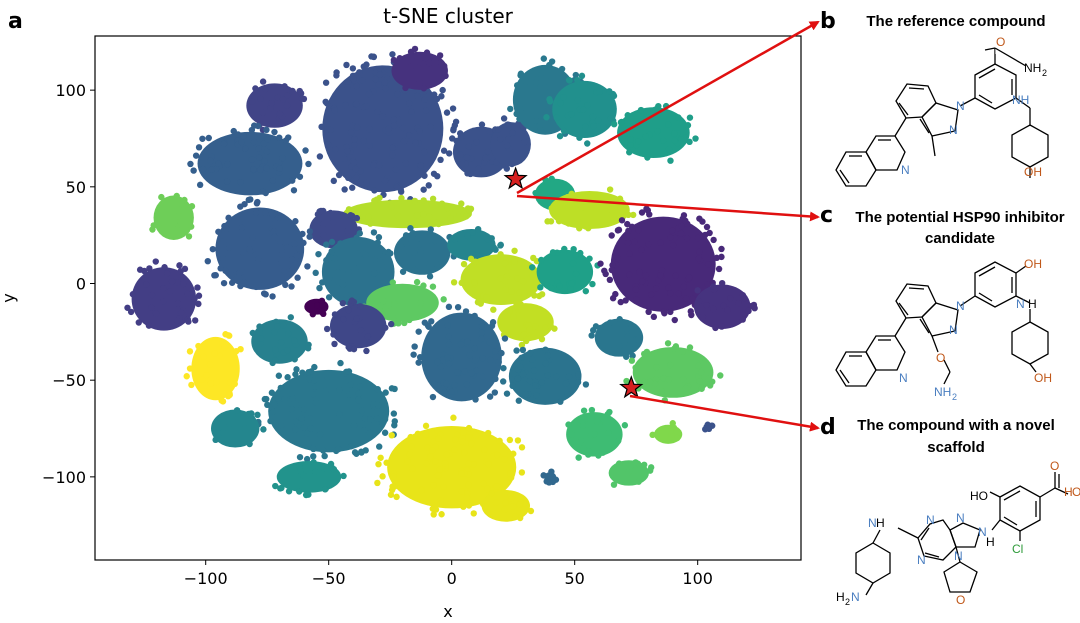 The height and width of the screenshot is (623, 1080). What do you see at coordinates (76, 187) in the screenshot?
I see `y-tick-label: 50` at bounding box center [76, 187].